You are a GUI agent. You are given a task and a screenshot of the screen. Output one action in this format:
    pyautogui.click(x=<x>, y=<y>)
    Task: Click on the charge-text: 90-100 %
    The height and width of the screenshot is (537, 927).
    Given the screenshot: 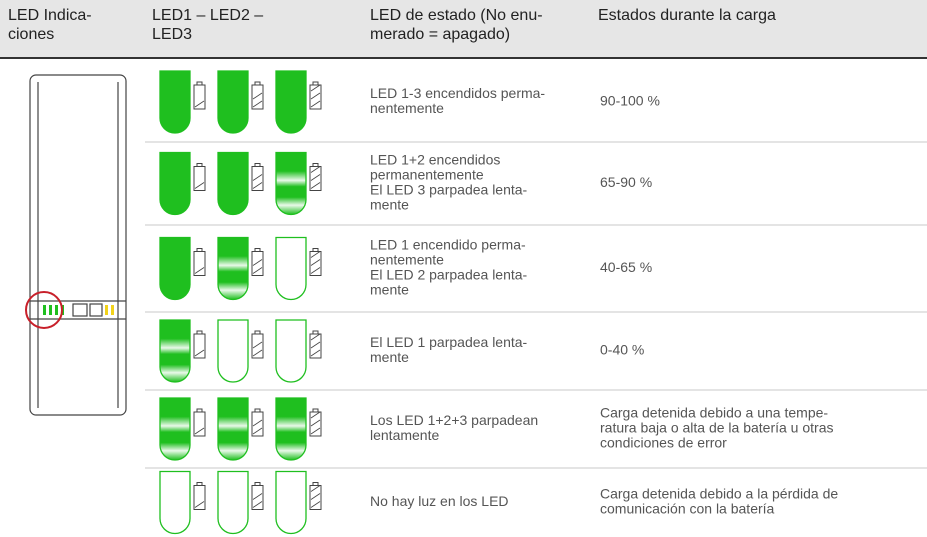 What is the action you would take?
    pyautogui.click(x=630, y=101)
    